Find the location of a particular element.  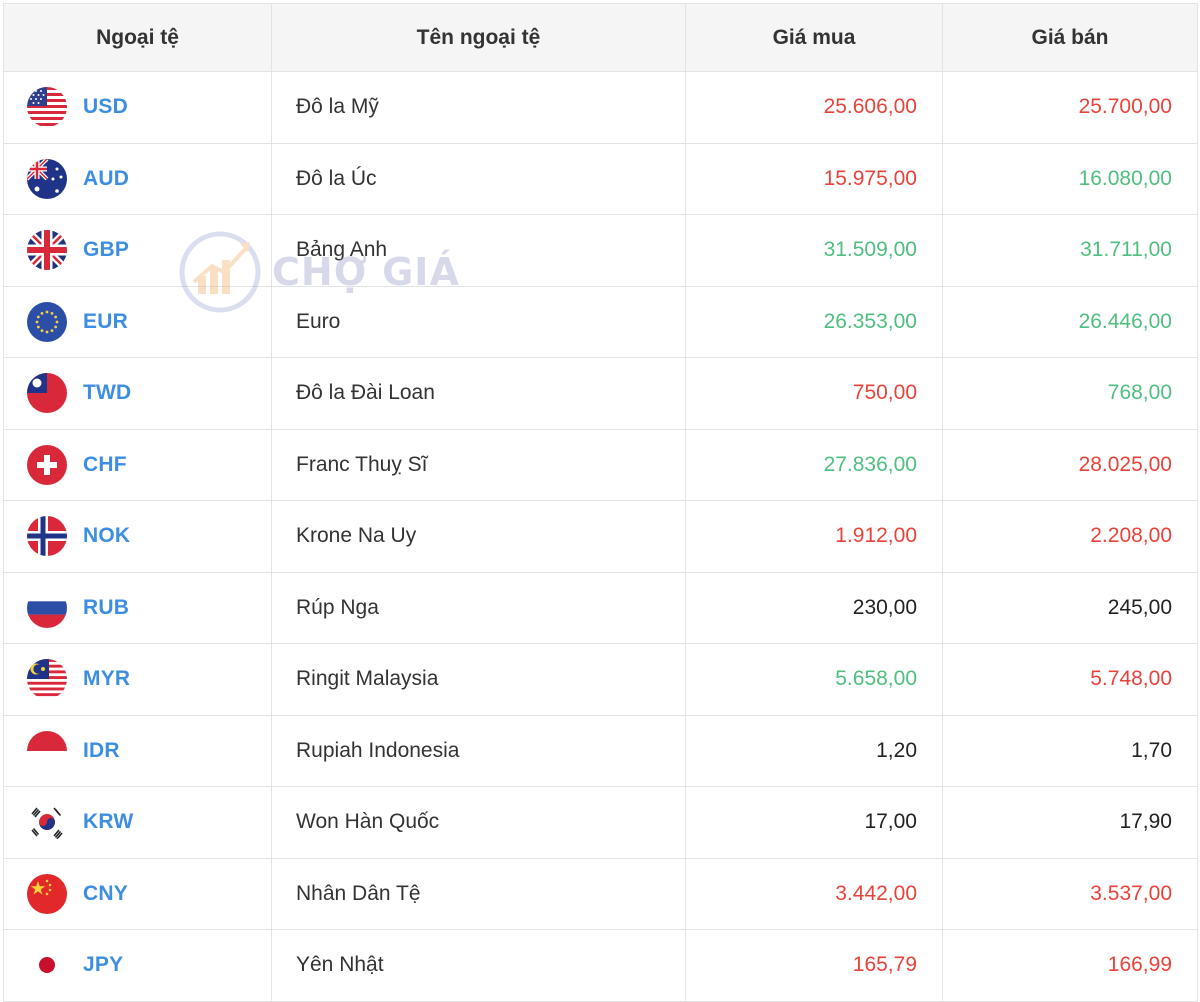

sell-price: 5.748,00 is located at coordinates (1070, 679).